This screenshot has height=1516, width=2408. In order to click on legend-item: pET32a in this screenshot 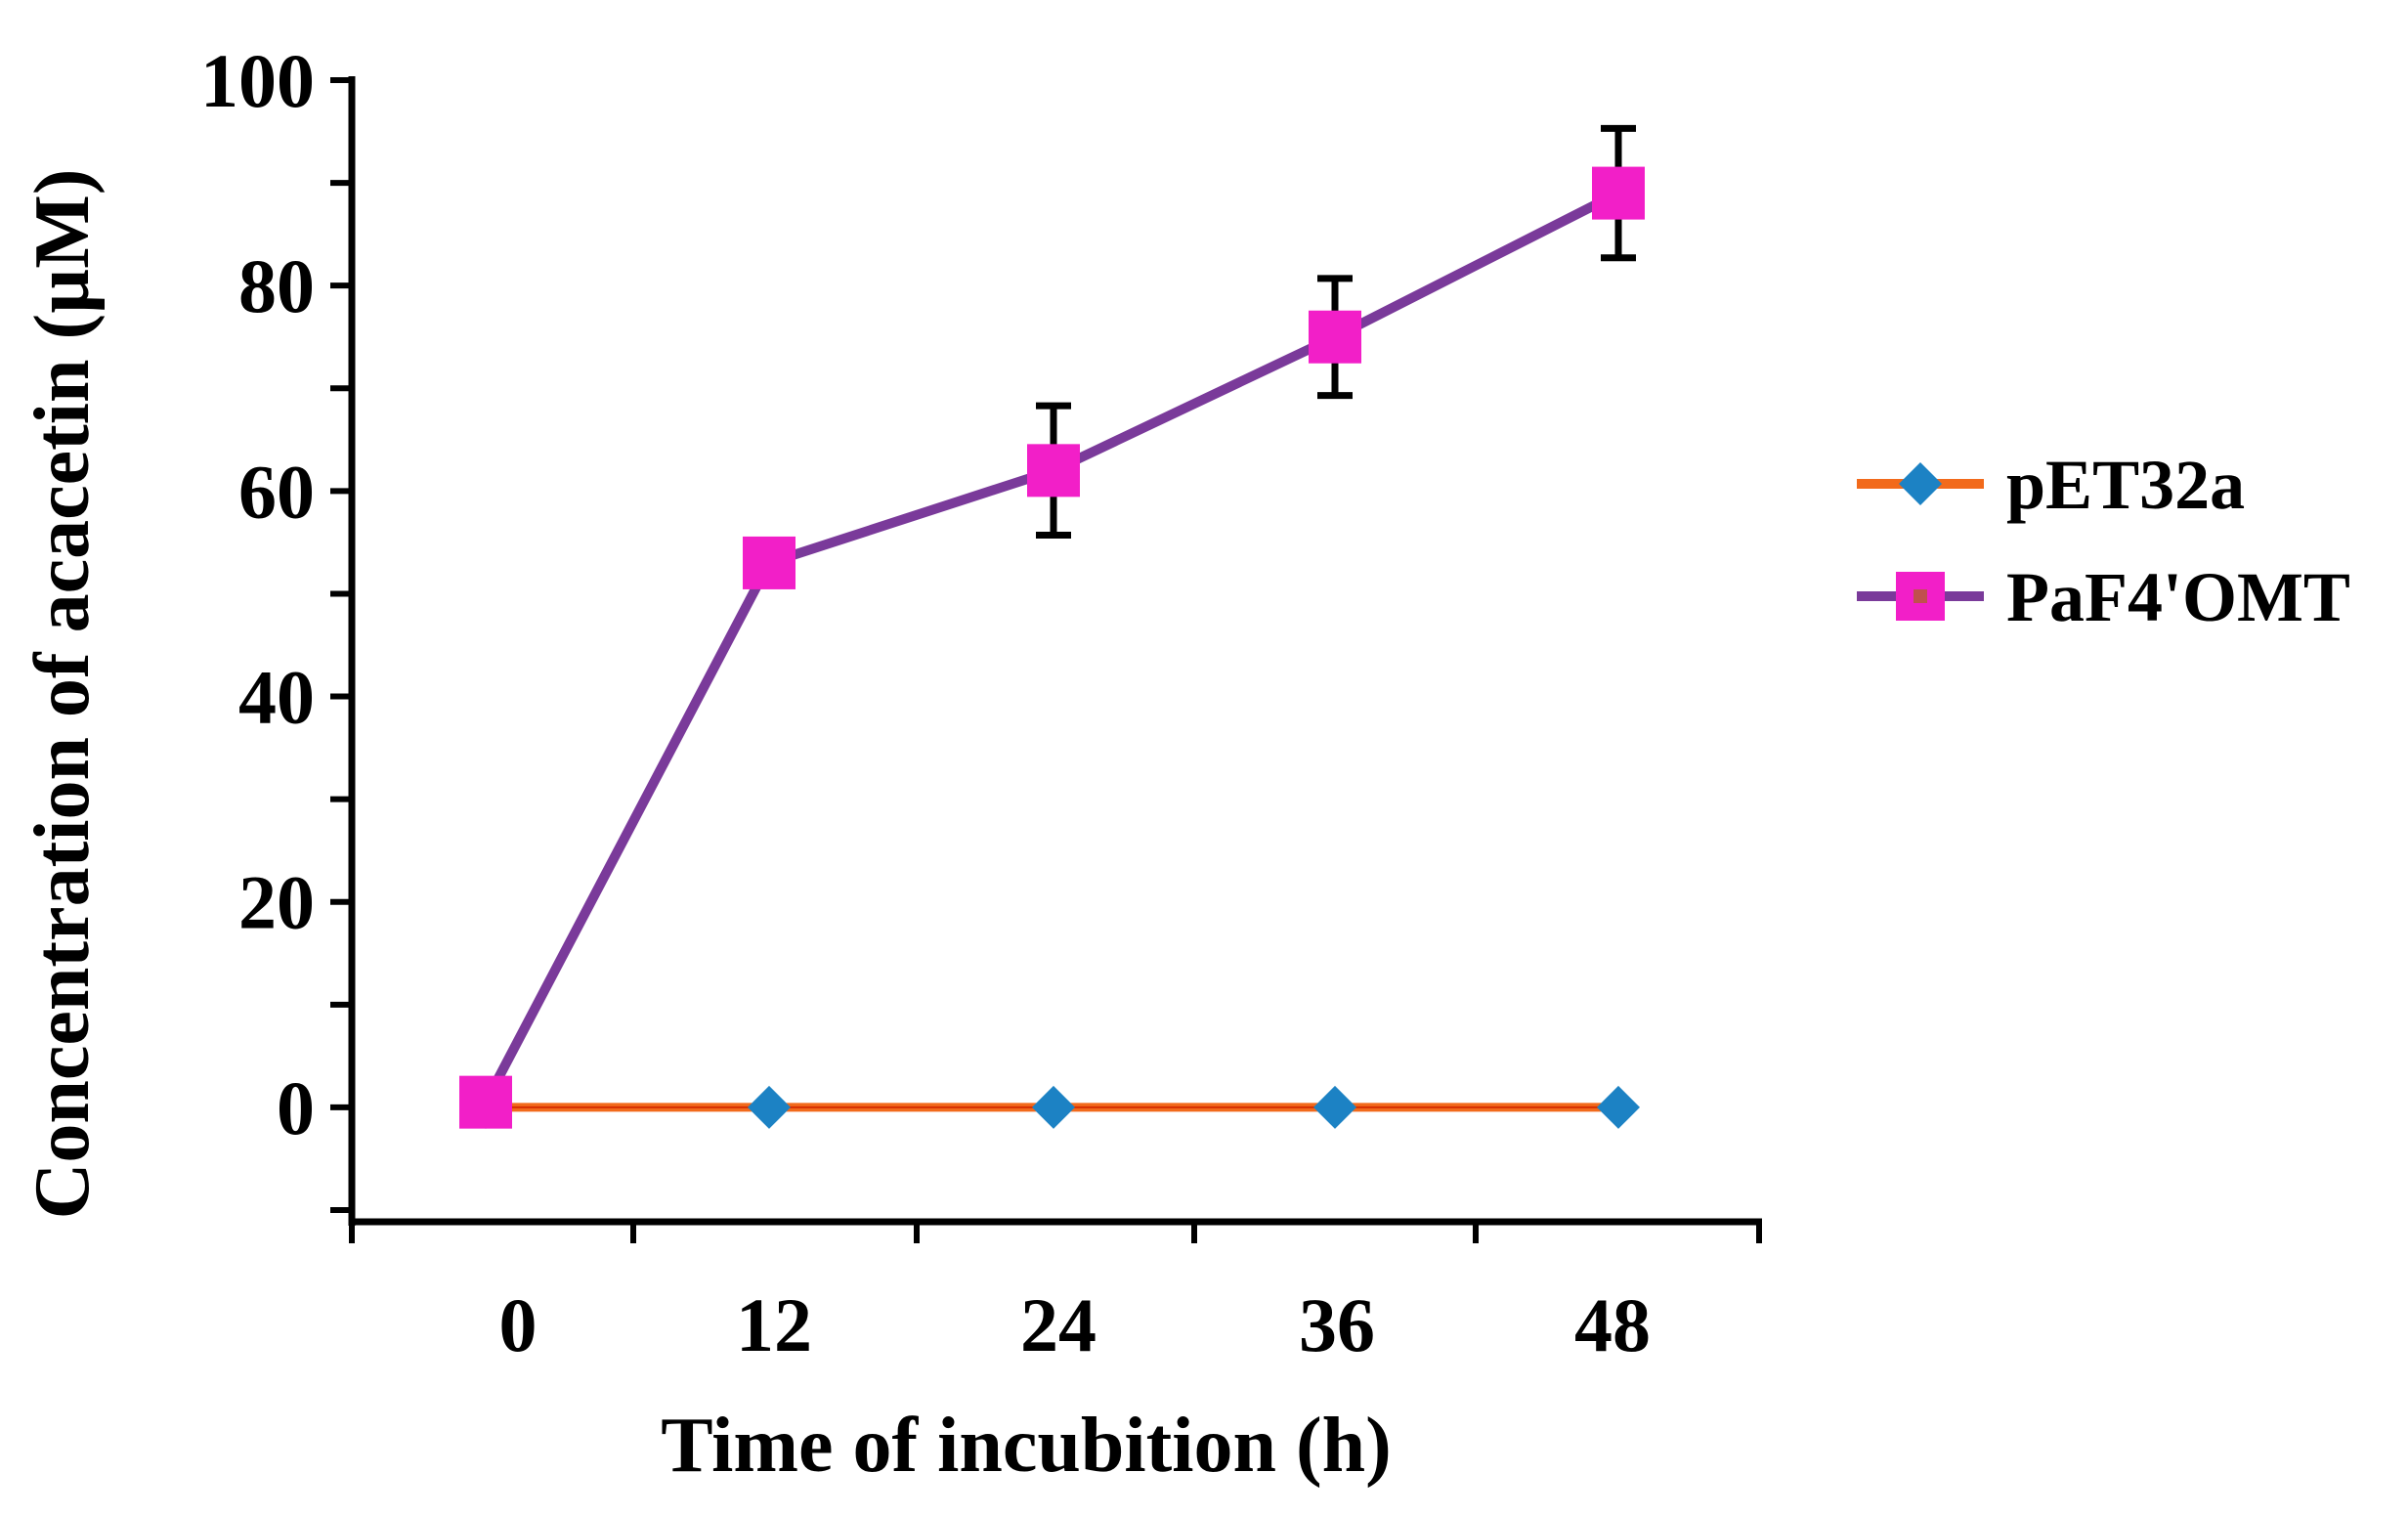, I will do `click(2051, 485)`.